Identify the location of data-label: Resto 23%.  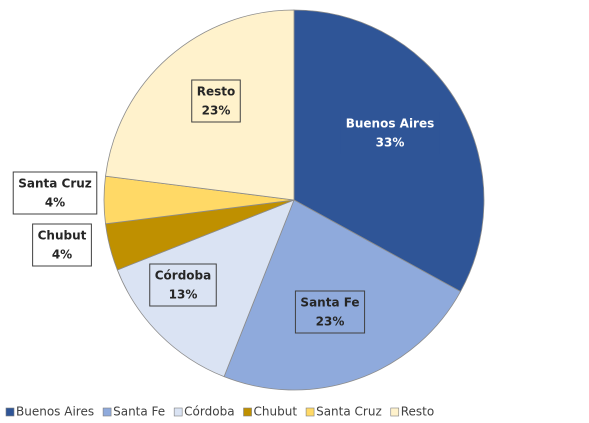
(216, 101).